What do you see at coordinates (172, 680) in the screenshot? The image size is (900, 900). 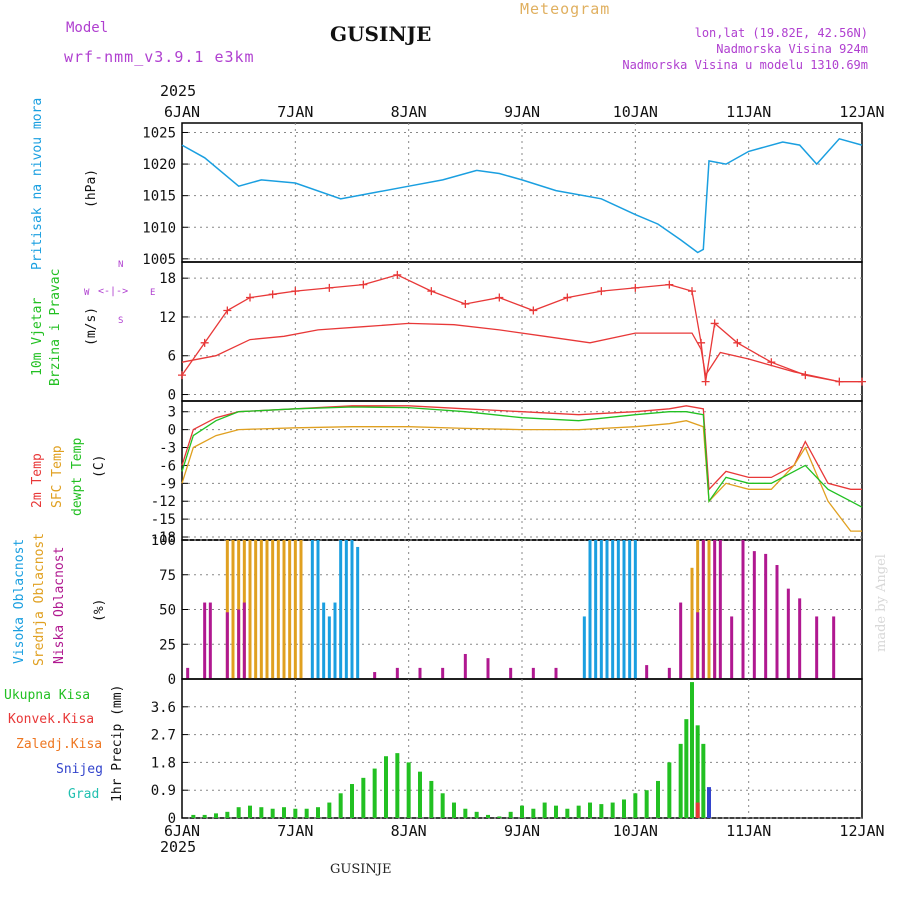 I see `ytick-label-clouds: 0` at bounding box center [172, 680].